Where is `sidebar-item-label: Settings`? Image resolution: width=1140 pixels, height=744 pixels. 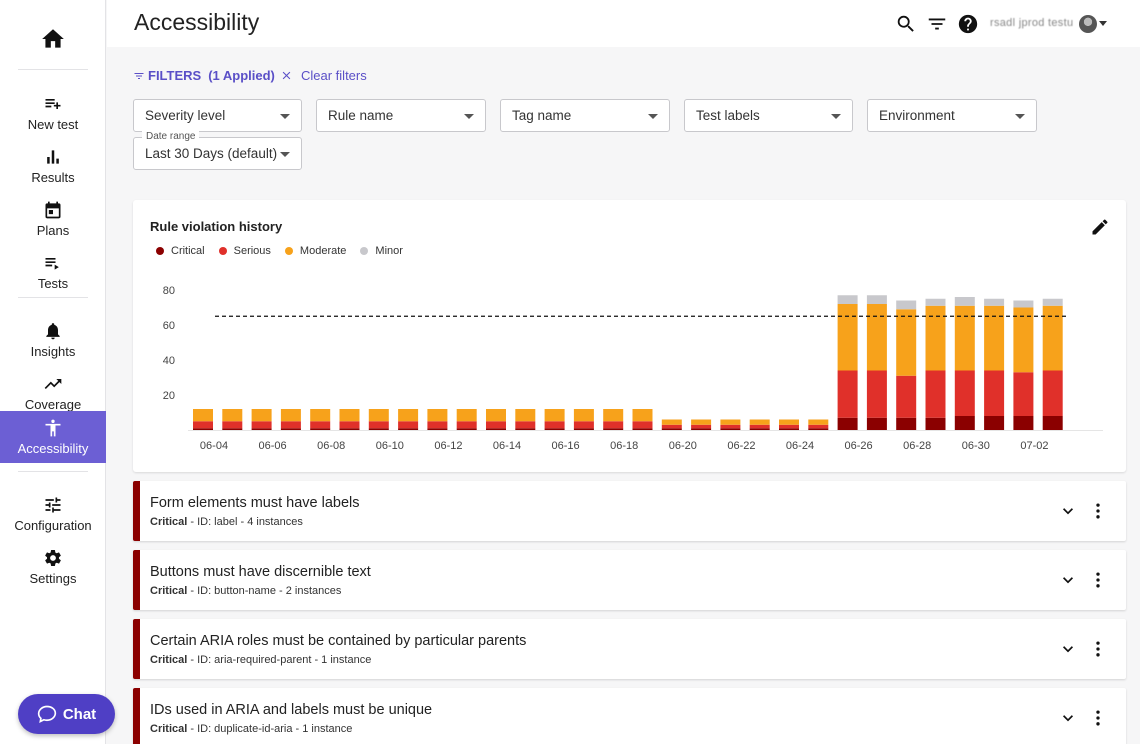 sidebar-item-label: Settings is located at coordinates (53, 578).